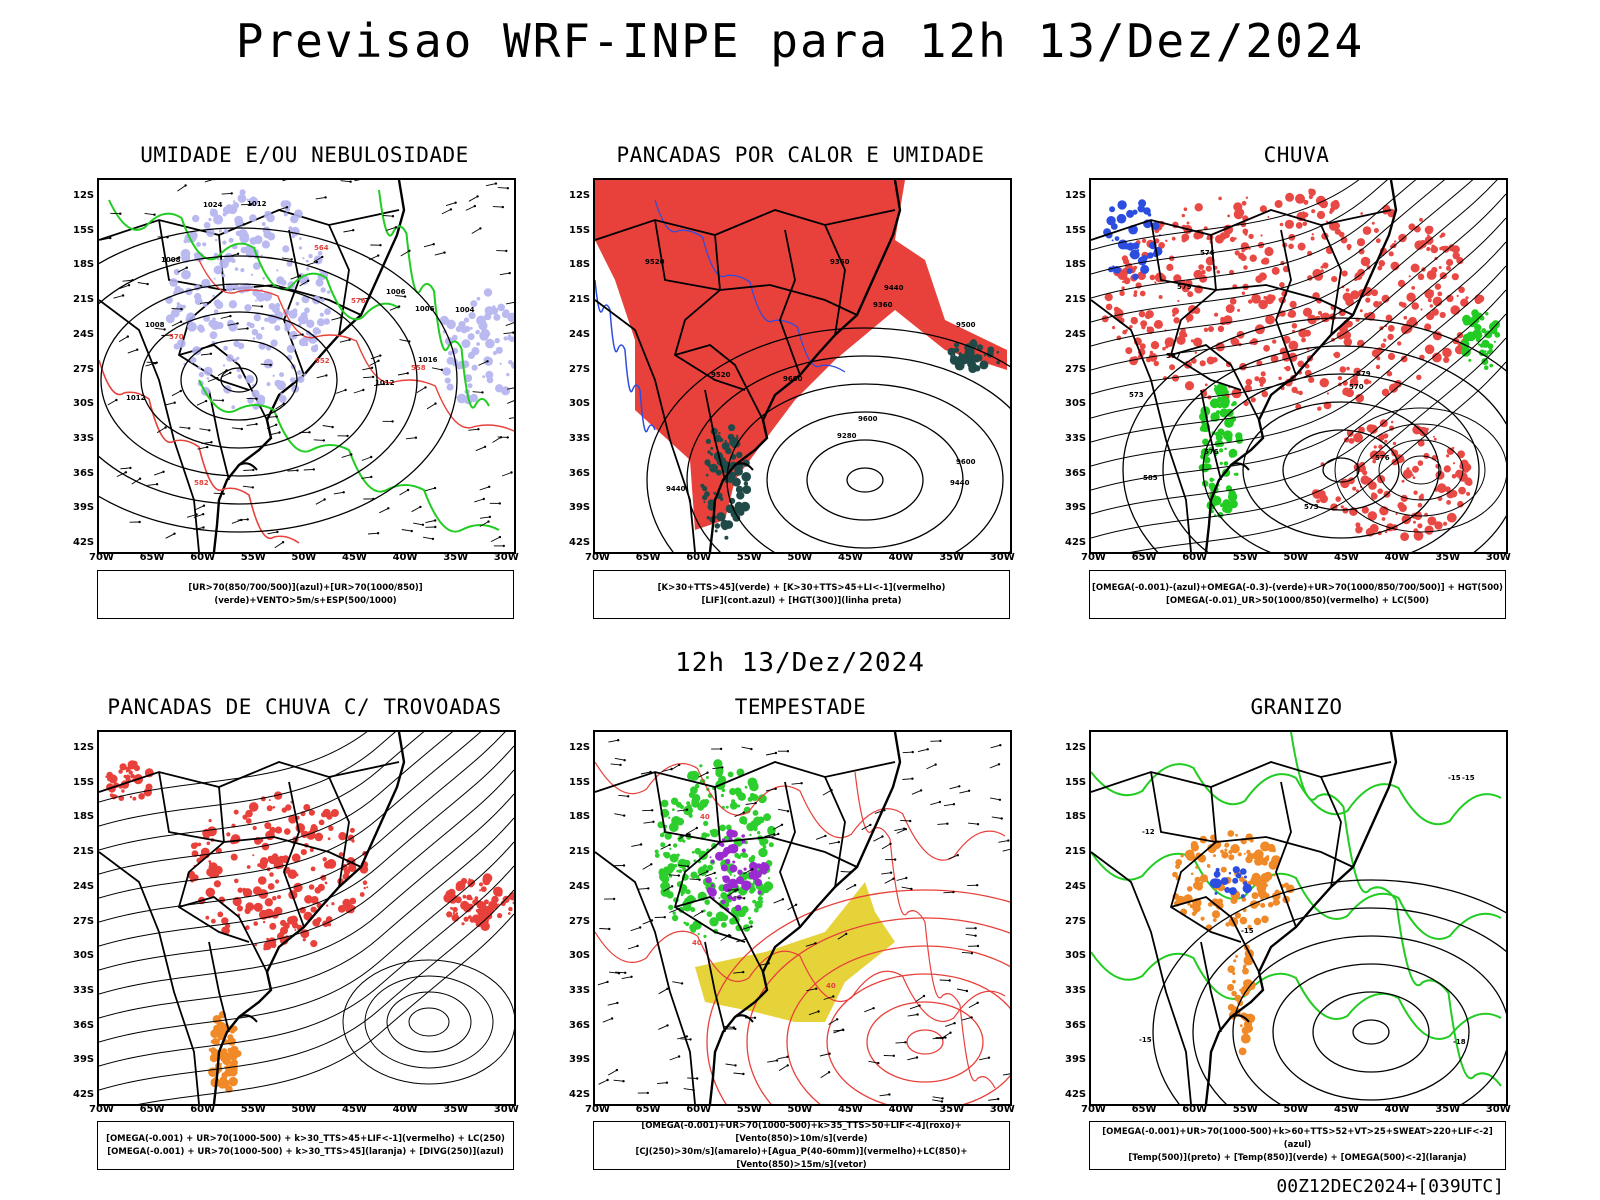 The width and height of the screenshot is (1600, 1200). What do you see at coordinates (304, 707) in the screenshot?
I see `panel-title-pancadas-trovoadas: PANCADAS DE CHUVA C/ TROVOADAS` at bounding box center [304, 707].